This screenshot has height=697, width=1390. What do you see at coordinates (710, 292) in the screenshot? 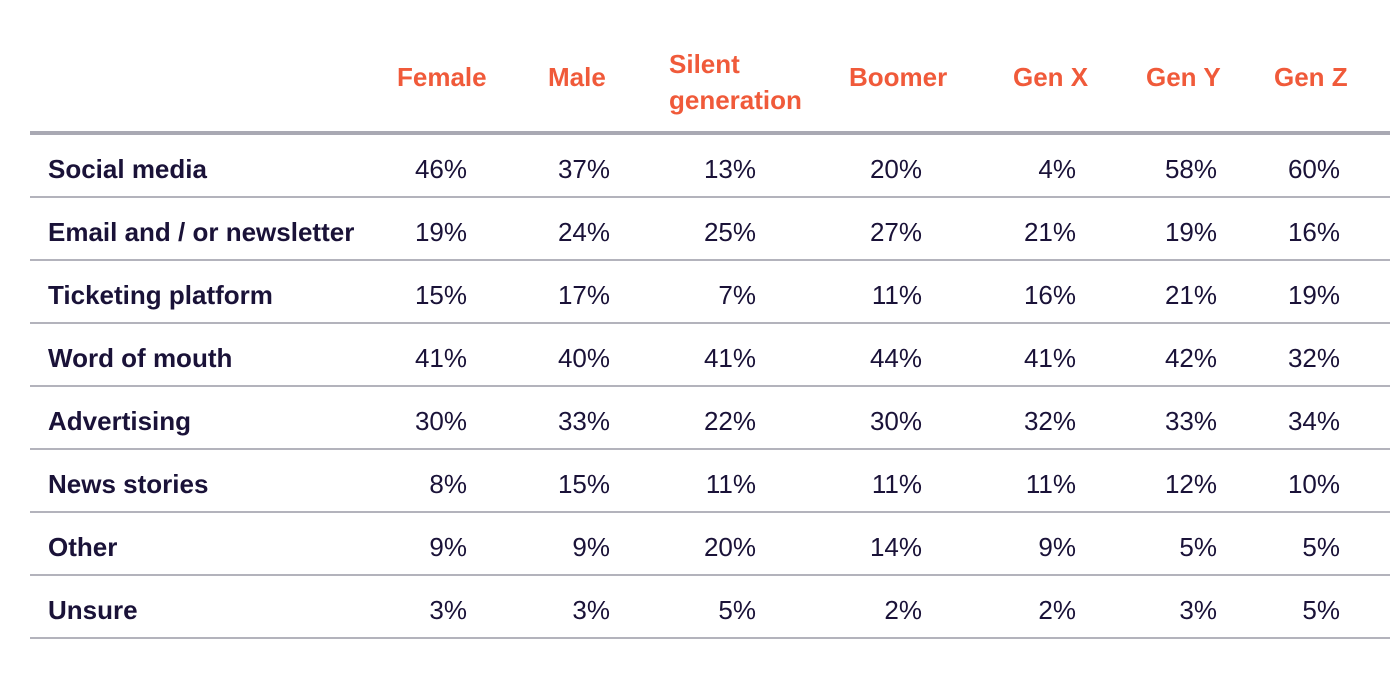
I see `table-row: Ticketing platform 15% 17% 7% 11% 16% 21% 19%` at bounding box center [710, 292].